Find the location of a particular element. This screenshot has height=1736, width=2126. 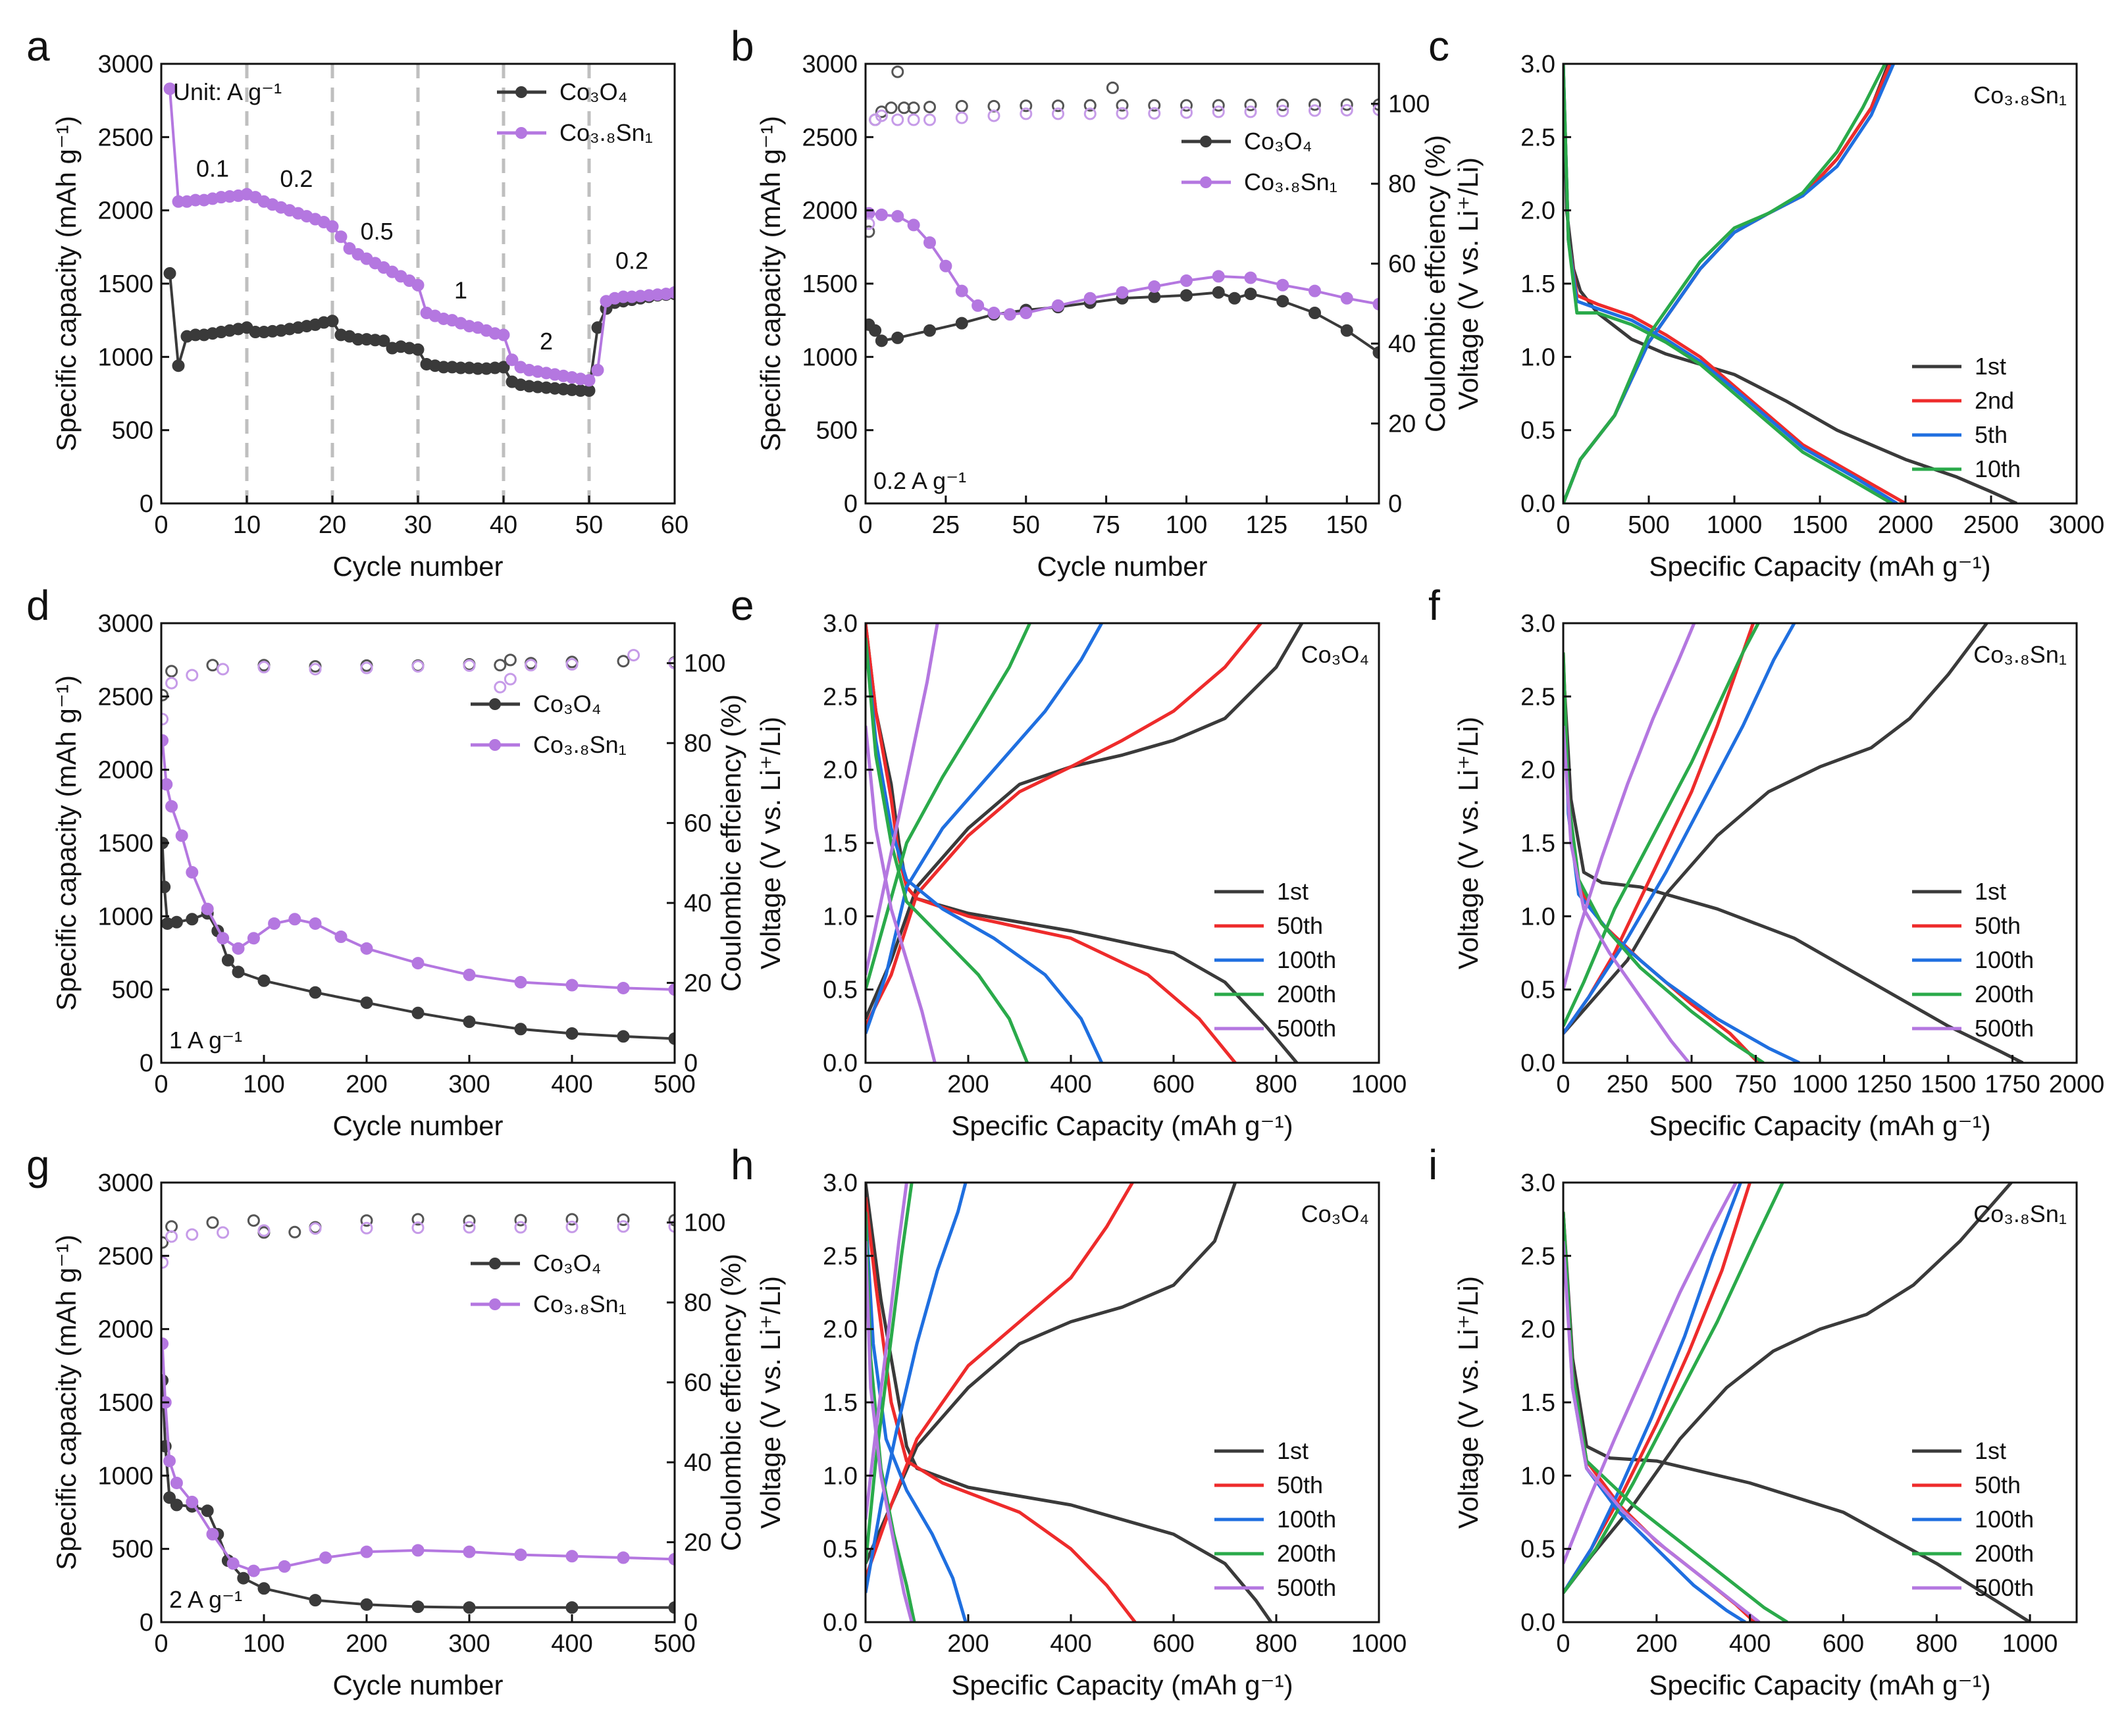

panel-letter: a is located at coordinates (38, 46).